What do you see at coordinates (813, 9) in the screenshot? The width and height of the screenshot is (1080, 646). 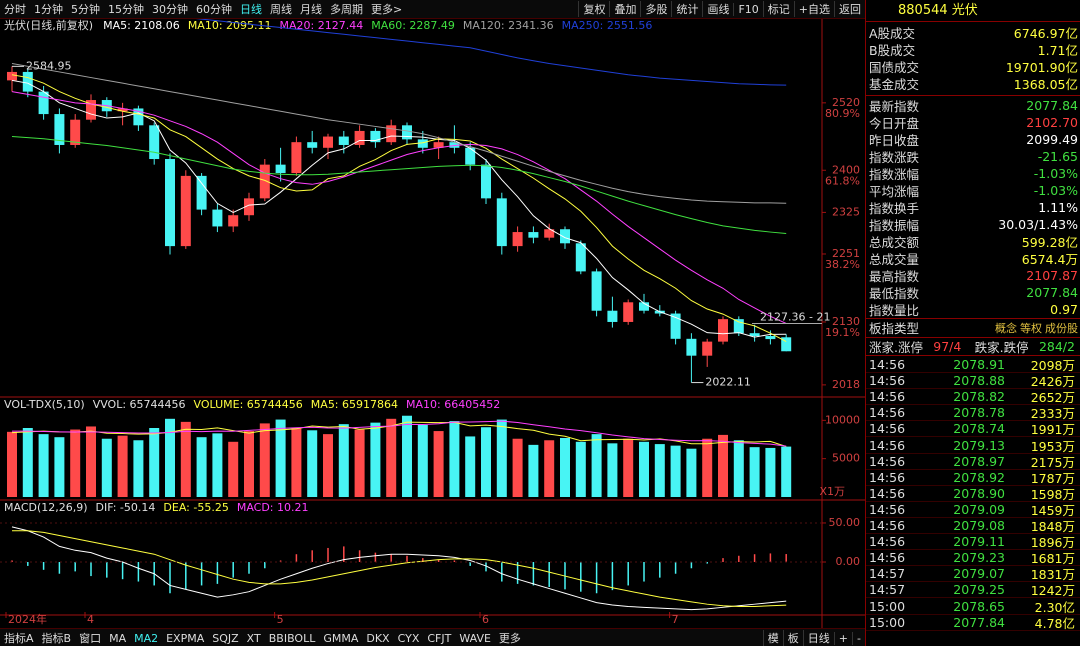 I see `toolbar-button: +自选` at bounding box center [813, 9].